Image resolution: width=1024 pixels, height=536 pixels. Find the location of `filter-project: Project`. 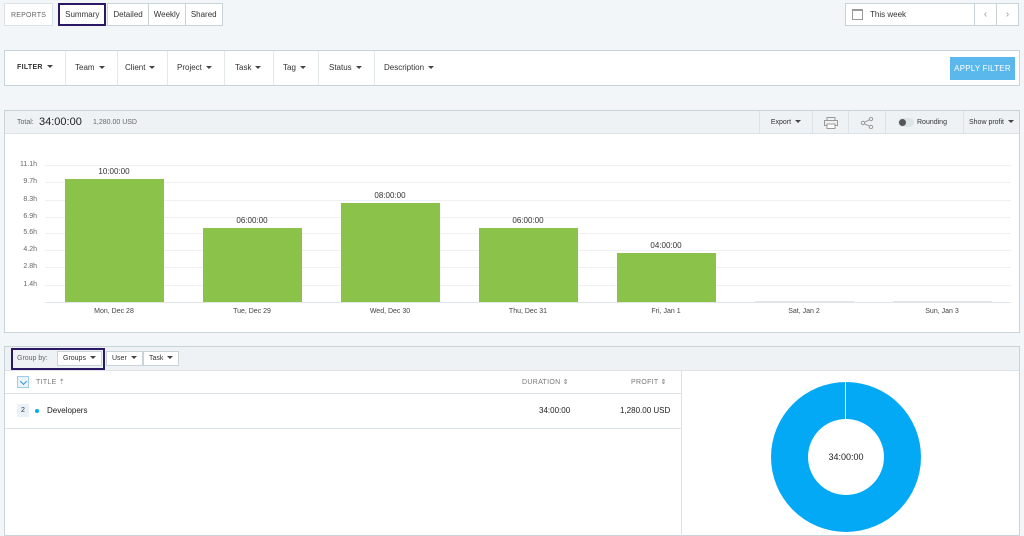

filter-project: Project is located at coordinates (195, 68).